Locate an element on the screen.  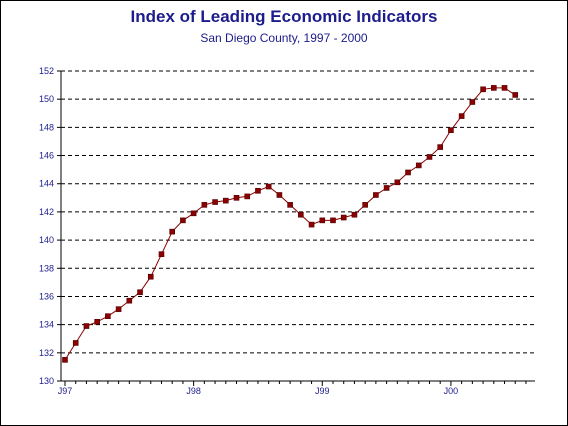
y-tick-label: 136 is located at coordinates (46, 296).